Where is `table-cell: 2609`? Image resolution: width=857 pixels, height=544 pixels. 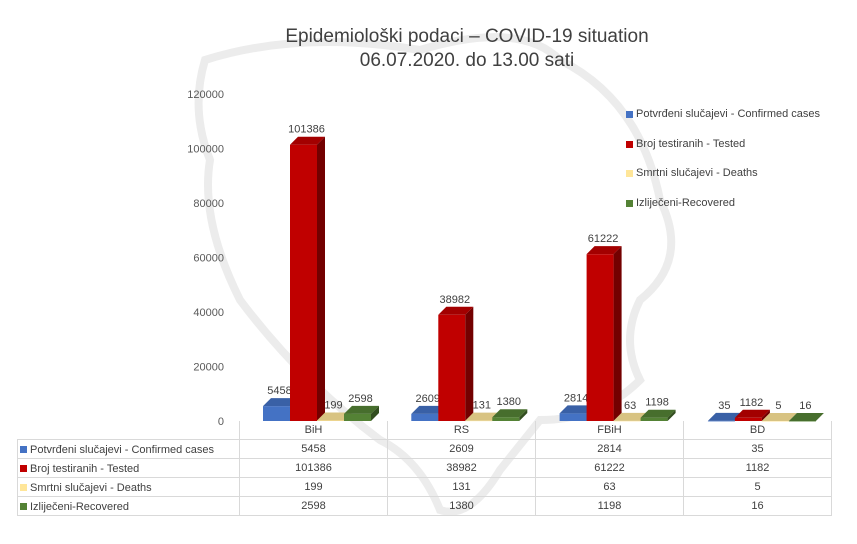 table-cell: 2609 is located at coordinates (461, 449).